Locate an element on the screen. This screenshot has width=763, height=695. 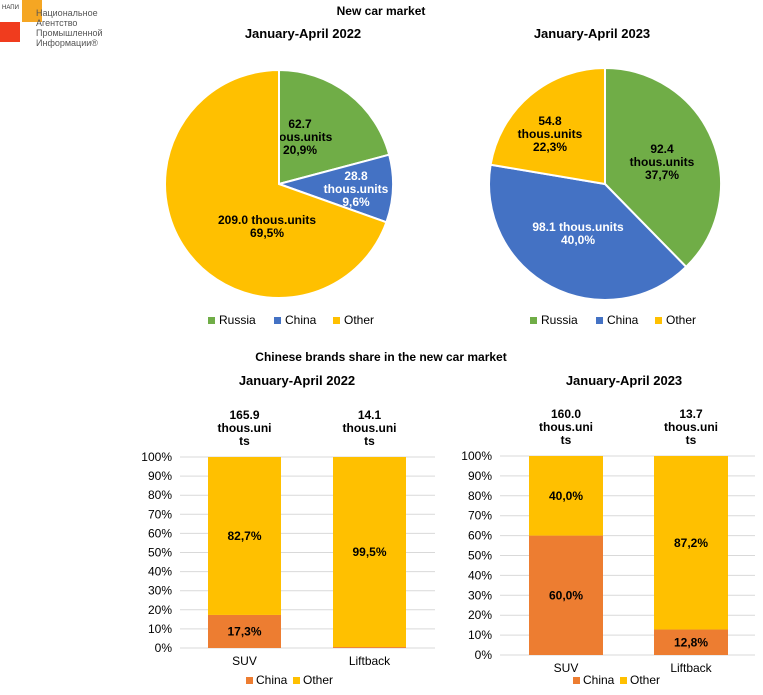
pie-data-label: 40,0% is located at coordinates (578, 240).